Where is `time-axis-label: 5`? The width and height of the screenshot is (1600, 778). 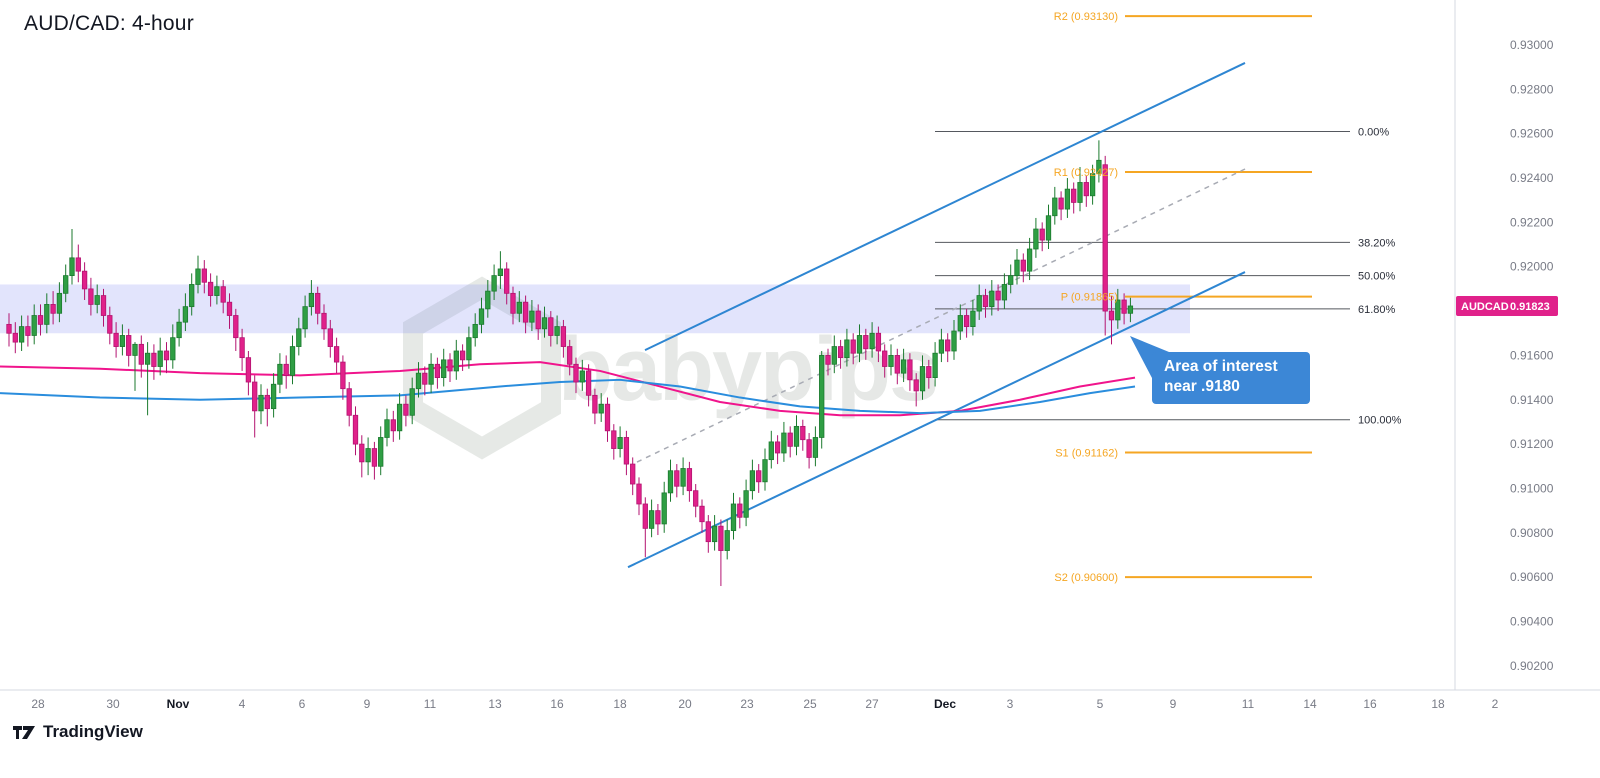 time-axis-label: 5 is located at coordinates (1100, 704).